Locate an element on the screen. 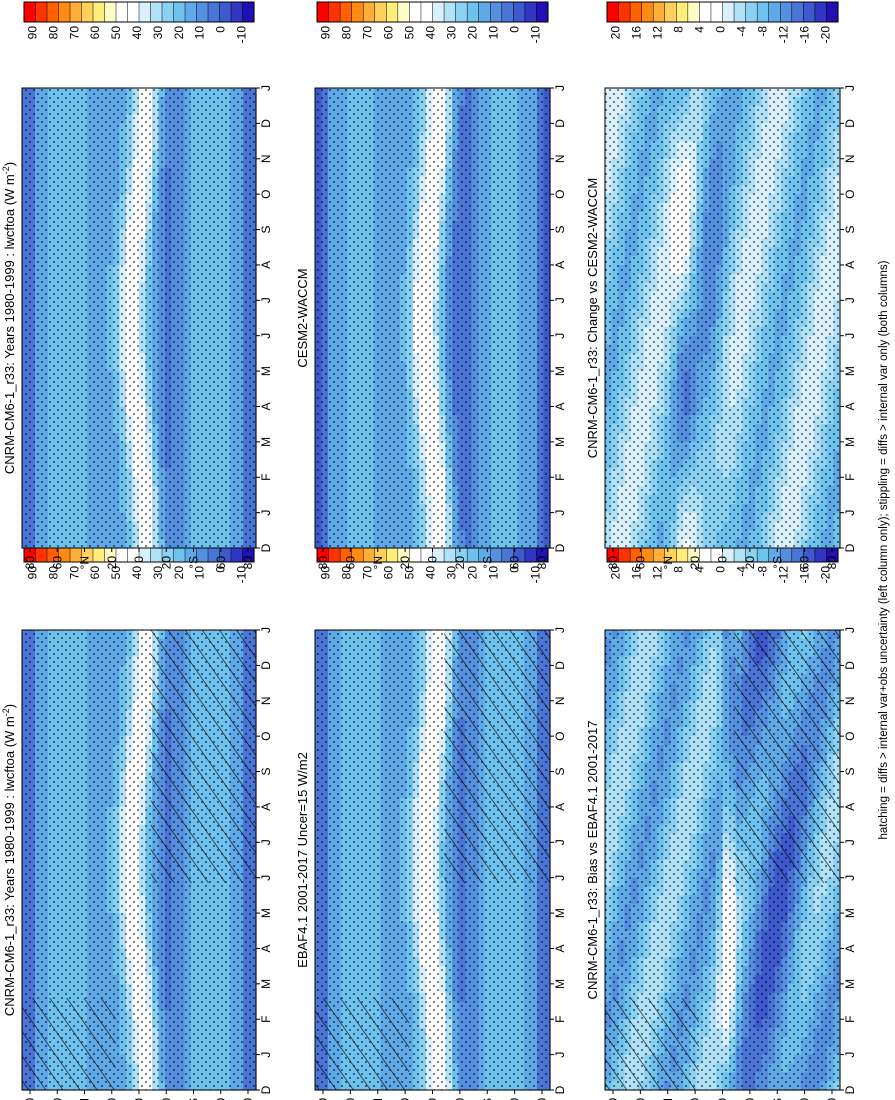 Image resolution: width=895 pixels, height=1100 pixels. colorbar-frame is located at coordinates (139, 12).